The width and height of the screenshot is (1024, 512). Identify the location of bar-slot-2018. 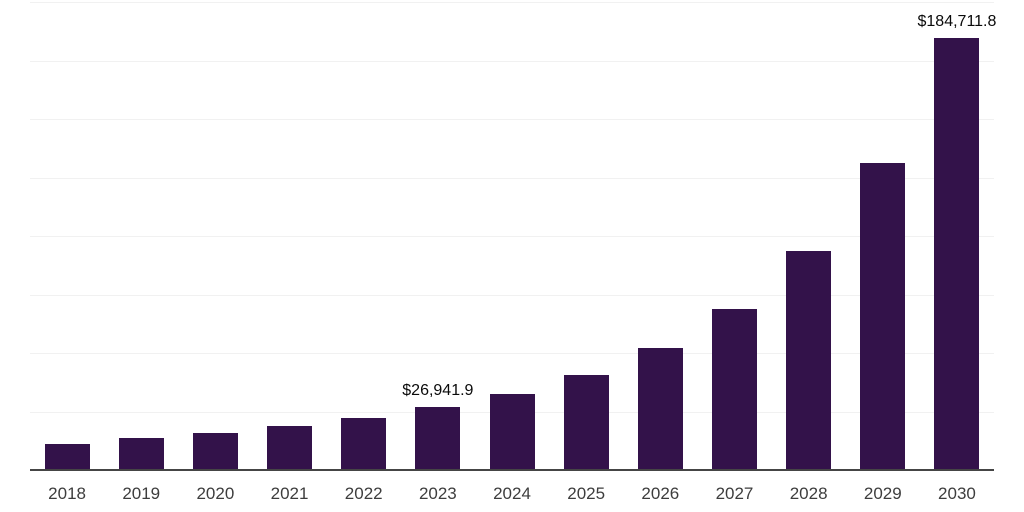
(67, 236).